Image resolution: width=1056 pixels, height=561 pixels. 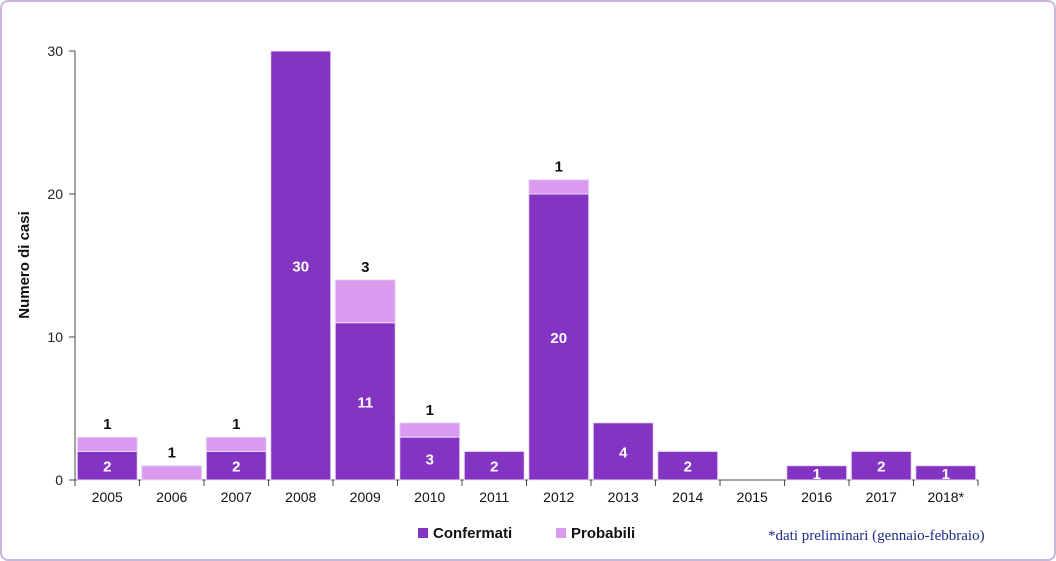 I want to click on x-tick-label: 2014, so click(x=687, y=497).